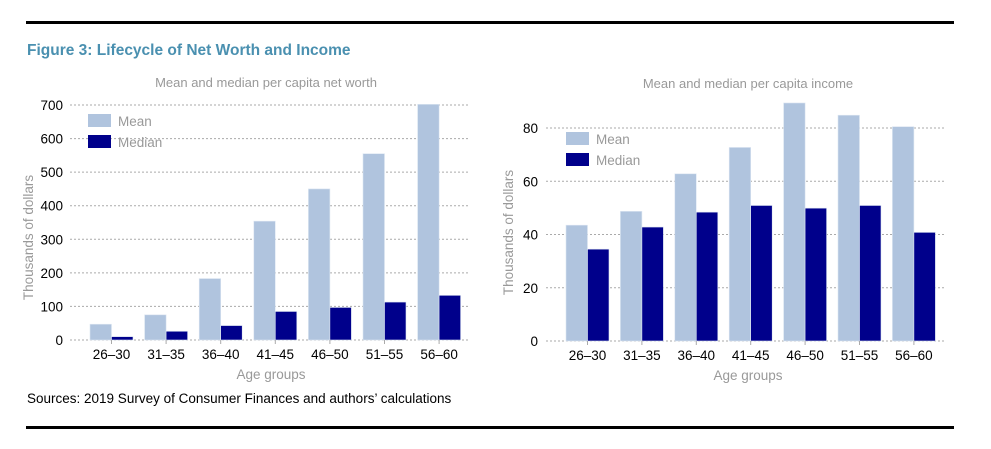 The width and height of the screenshot is (991, 449). Describe the element at coordinates (642, 355) in the screenshot. I see `income-x-tick-label: 31–35` at that location.